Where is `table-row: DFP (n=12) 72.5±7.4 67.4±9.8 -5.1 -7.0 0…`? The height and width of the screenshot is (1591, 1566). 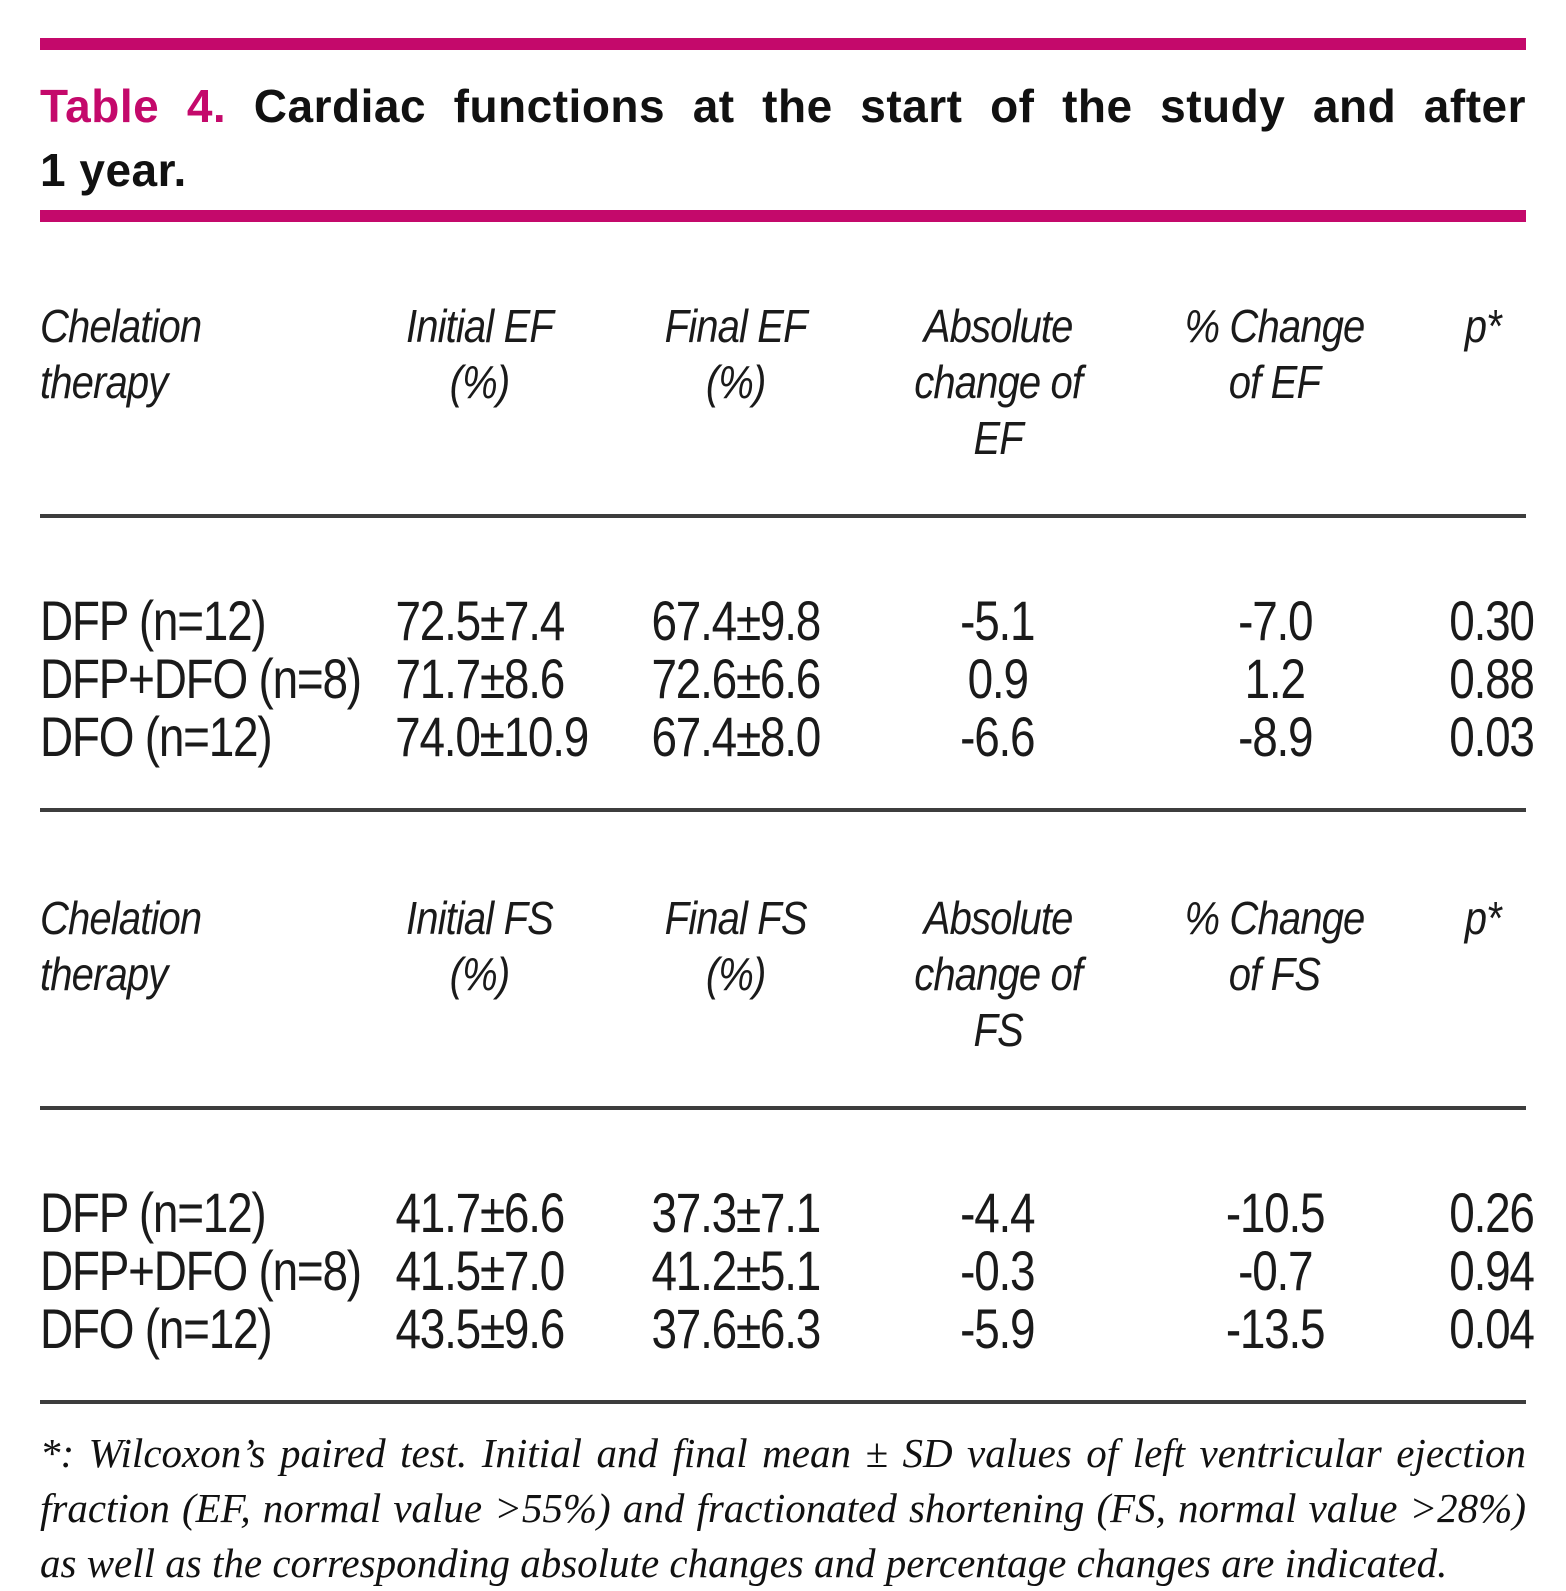
table-row: DFP (n=12) 72.5±7.4 67.4±9.8 -5.1 -7.0 0… is located at coordinates (787, 584).